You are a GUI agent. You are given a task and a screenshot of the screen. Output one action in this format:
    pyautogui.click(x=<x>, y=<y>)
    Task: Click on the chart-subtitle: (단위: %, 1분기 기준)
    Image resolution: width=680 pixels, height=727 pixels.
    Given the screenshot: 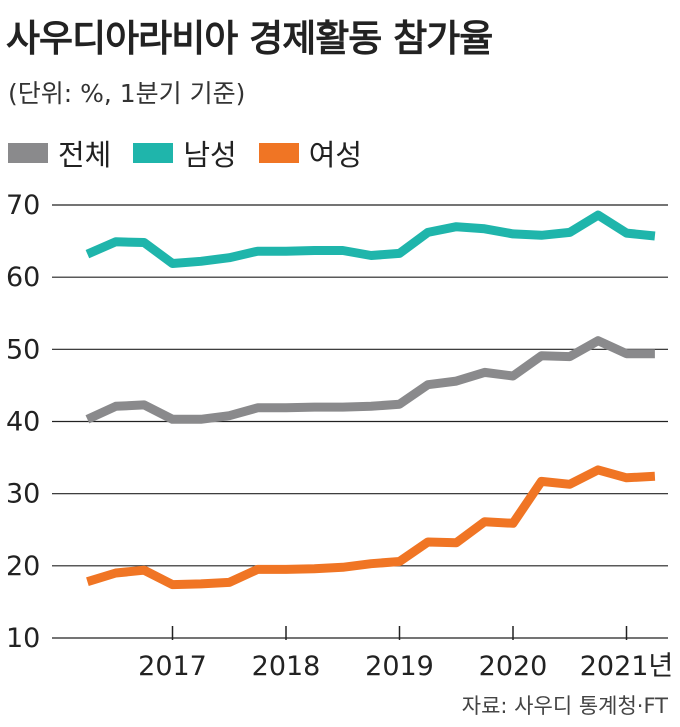 What is the action you would take?
    pyautogui.click(x=127, y=93)
    